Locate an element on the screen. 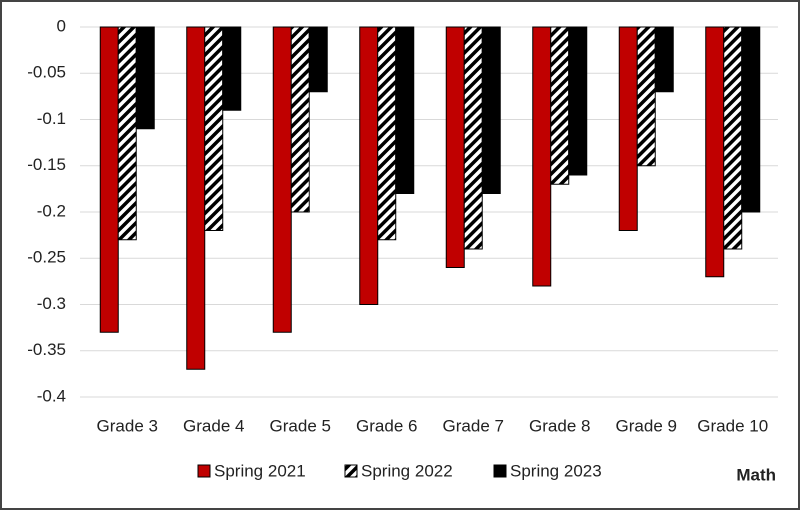 The height and width of the screenshot is (510, 800). y-tick-label: -0.05 is located at coordinates (46, 72).